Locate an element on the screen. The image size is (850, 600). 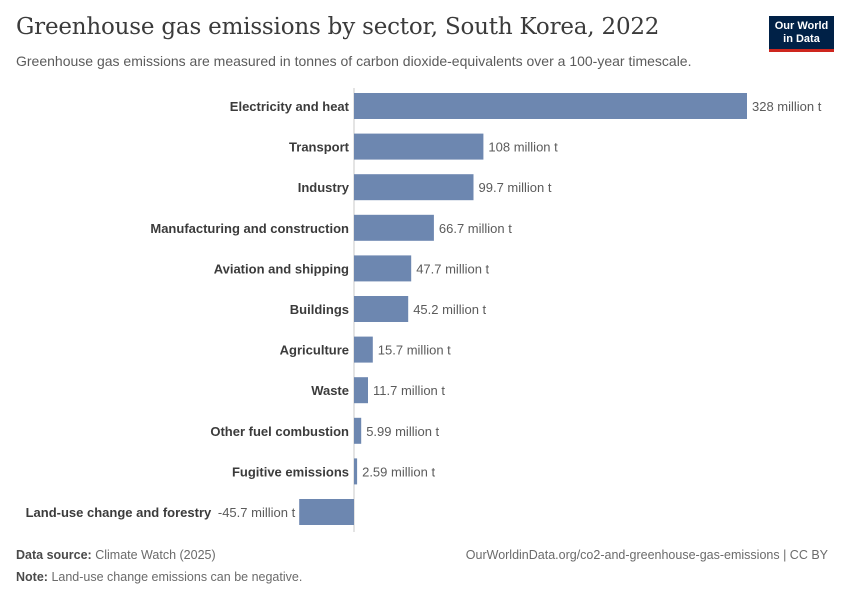
category-label-2: Industry is located at coordinates (324, 187).